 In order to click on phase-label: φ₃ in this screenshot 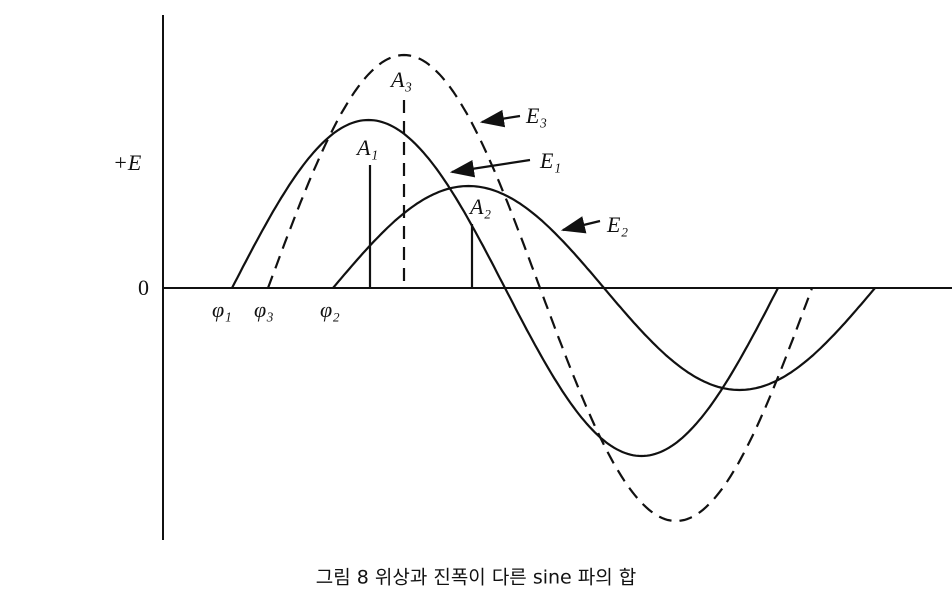, I will do `click(264, 309)`.